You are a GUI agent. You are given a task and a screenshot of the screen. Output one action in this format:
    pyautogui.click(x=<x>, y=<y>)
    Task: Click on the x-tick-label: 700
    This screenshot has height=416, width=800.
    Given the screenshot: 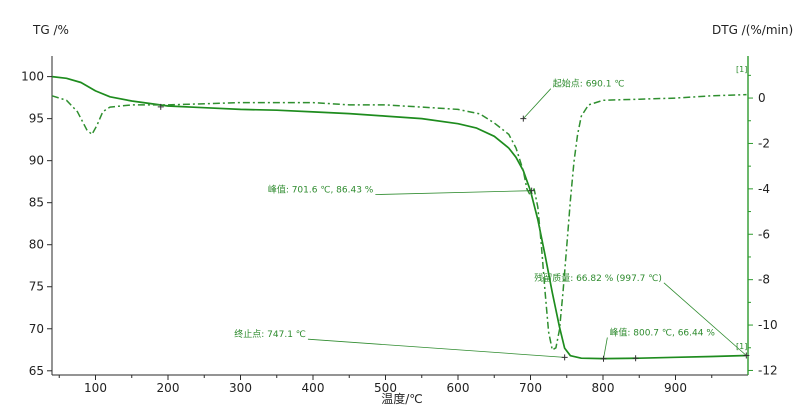 What is the action you would take?
    pyautogui.click(x=530, y=388)
    